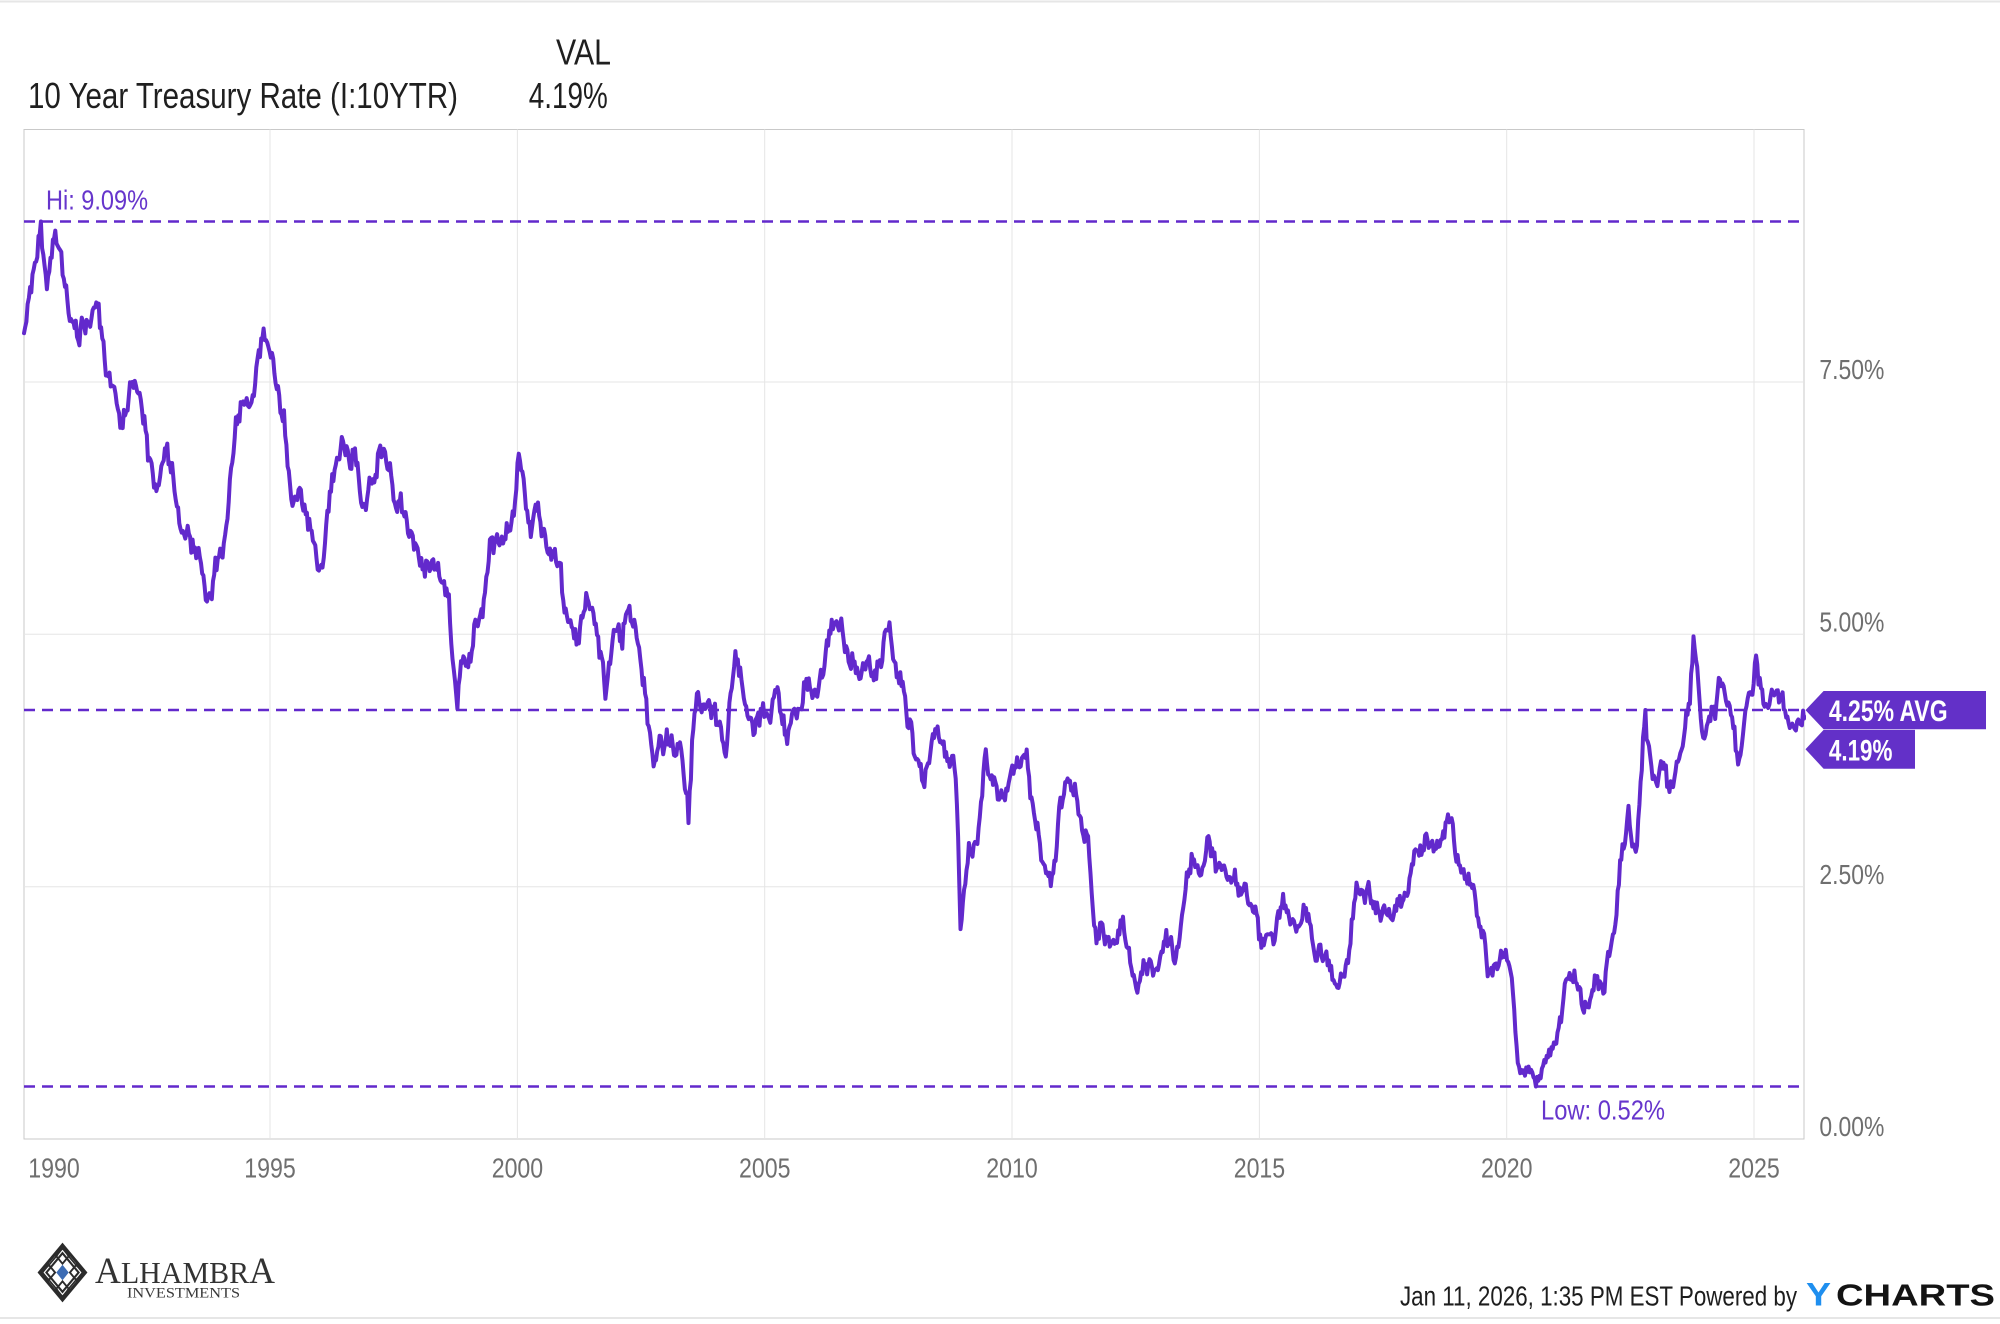 The image size is (2000, 1324). I want to click on svg-text: 0.00%, so click(1851, 1126).